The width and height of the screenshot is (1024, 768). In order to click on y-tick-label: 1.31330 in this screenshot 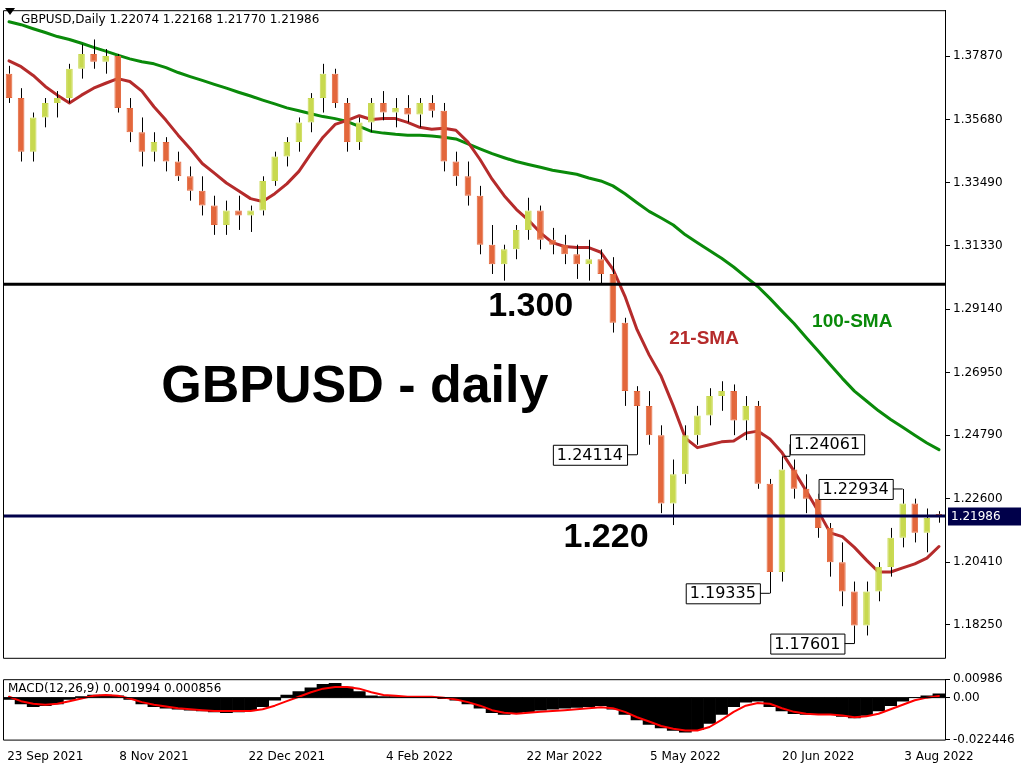, I will do `click(978, 244)`.